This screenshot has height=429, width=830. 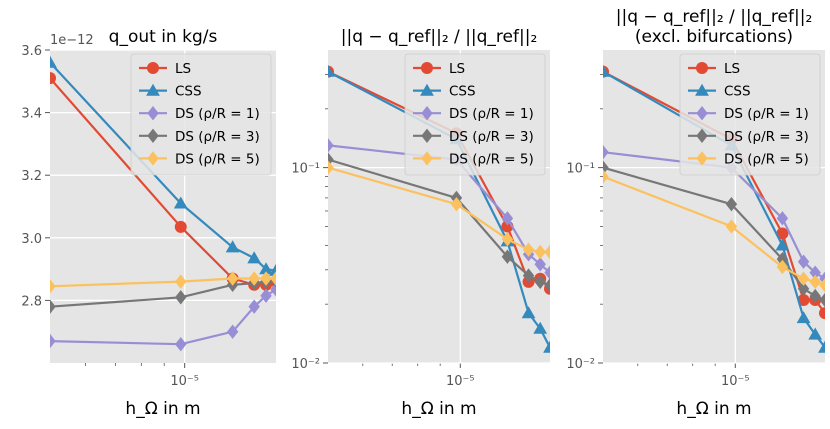 I want to click on legend-label: DS (ρ/R = 1), so click(x=217, y=114).